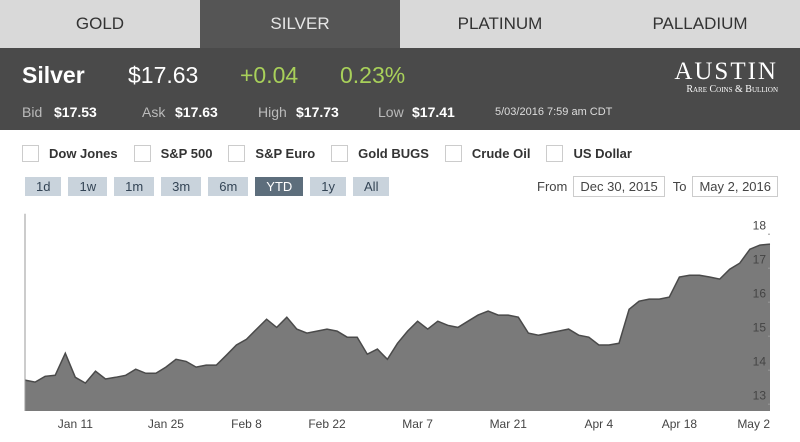  I want to click on high: $17.73, so click(317, 112).